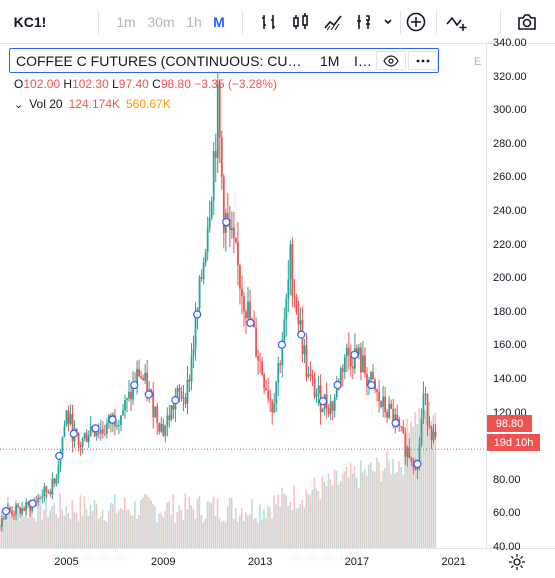  Describe the element at coordinates (457, 22) in the screenshot. I see `add-indicator-icon` at that location.